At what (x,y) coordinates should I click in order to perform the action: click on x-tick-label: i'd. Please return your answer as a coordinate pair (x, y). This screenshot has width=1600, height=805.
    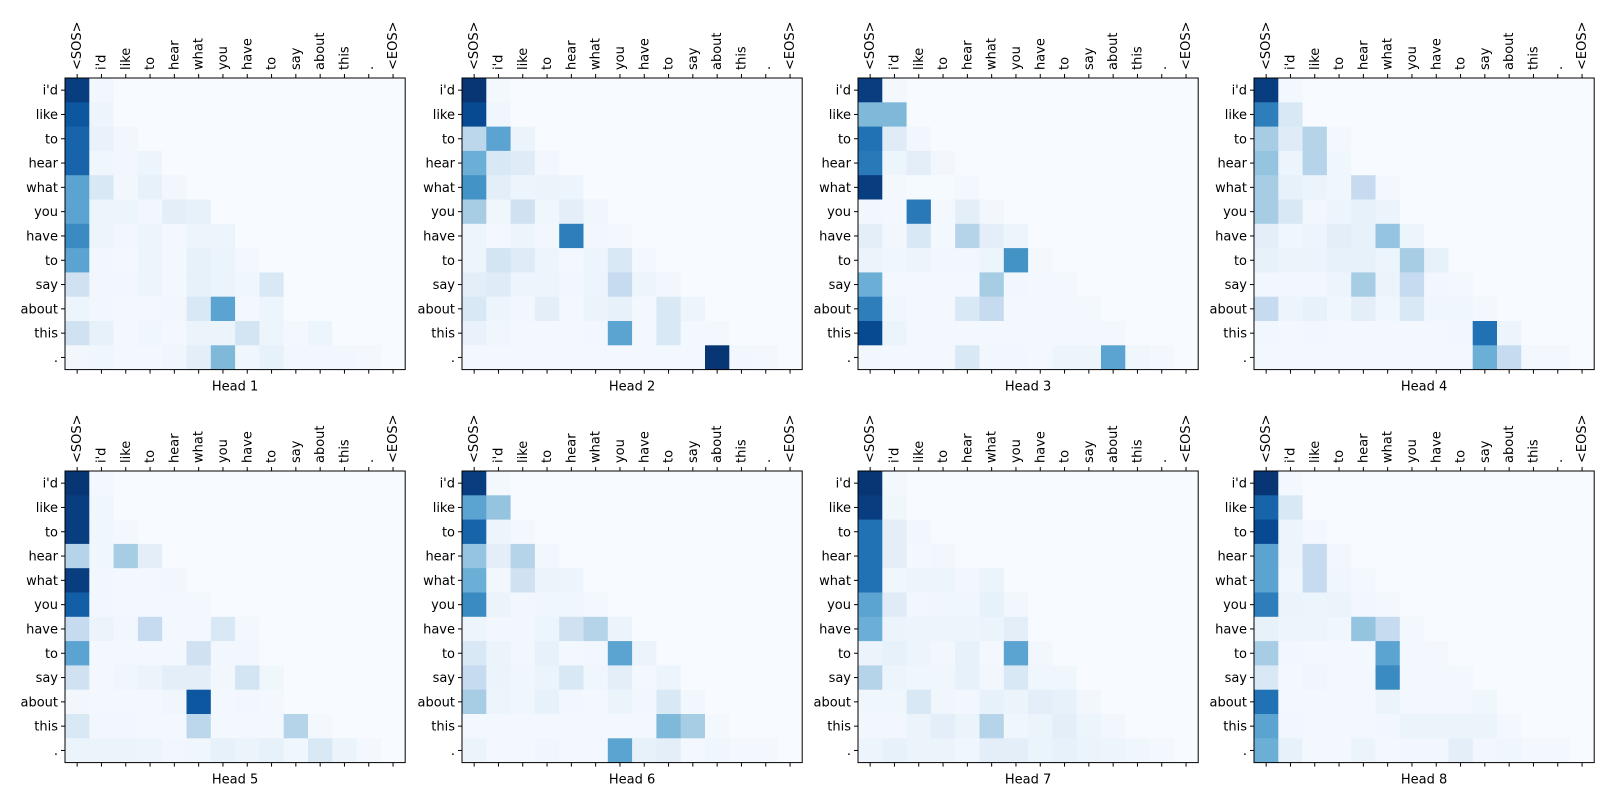
    Looking at the image, I should click on (101, 455).